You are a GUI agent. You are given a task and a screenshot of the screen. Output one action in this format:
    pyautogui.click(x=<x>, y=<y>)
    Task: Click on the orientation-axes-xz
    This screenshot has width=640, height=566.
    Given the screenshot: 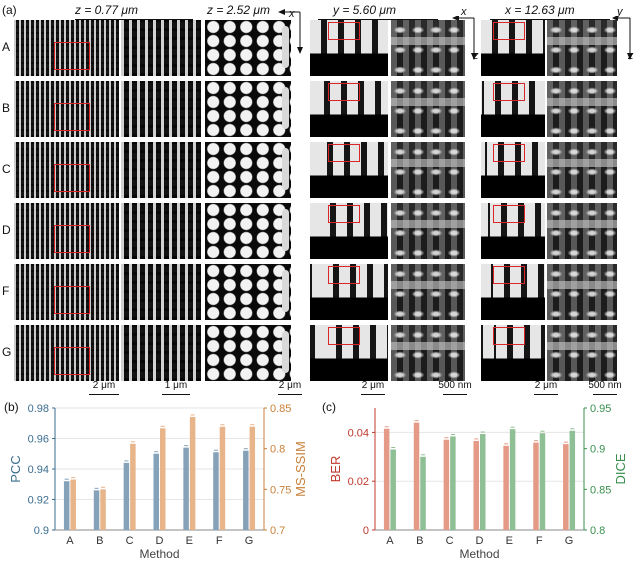 What is the action you would take?
    pyautogui.click(x=464, y=38)
    